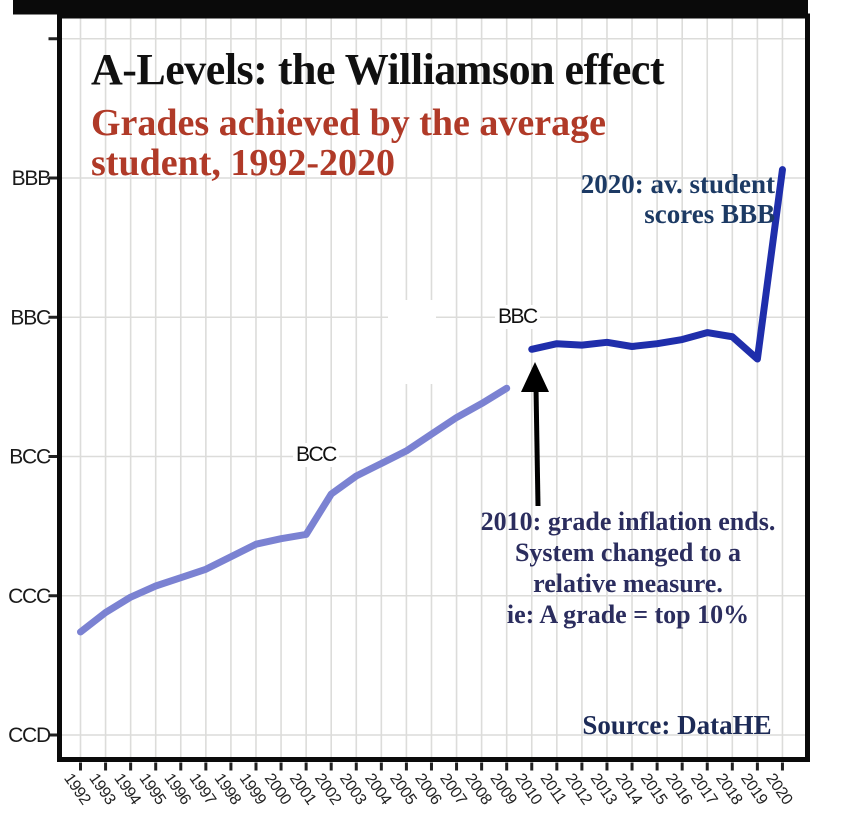 Image resolution: width=844 pixels, height=814 pixels. I want to click on x-axis-label: 1992, so click(77, 790).